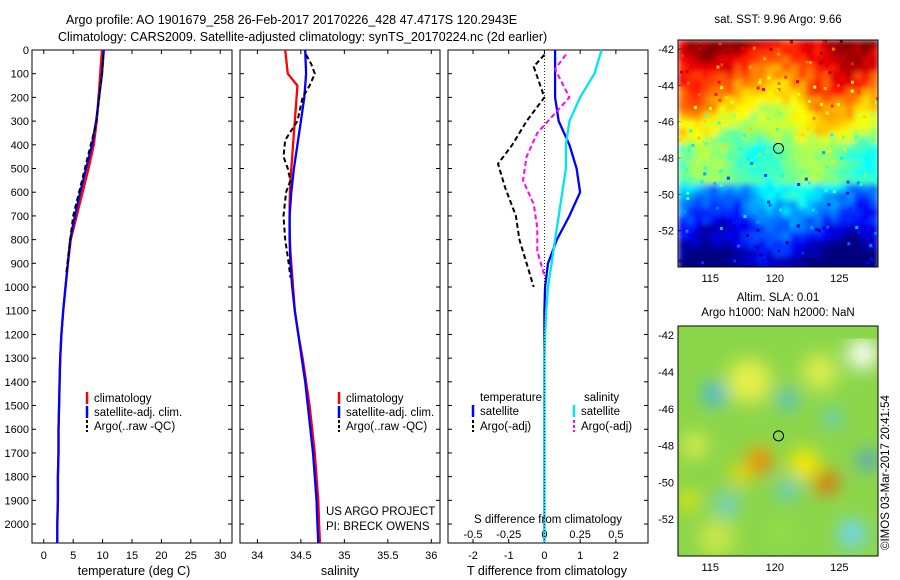  Describe the element at coordinates (562, 296) in the screenshot. I see `series-line-satellite` at that location.